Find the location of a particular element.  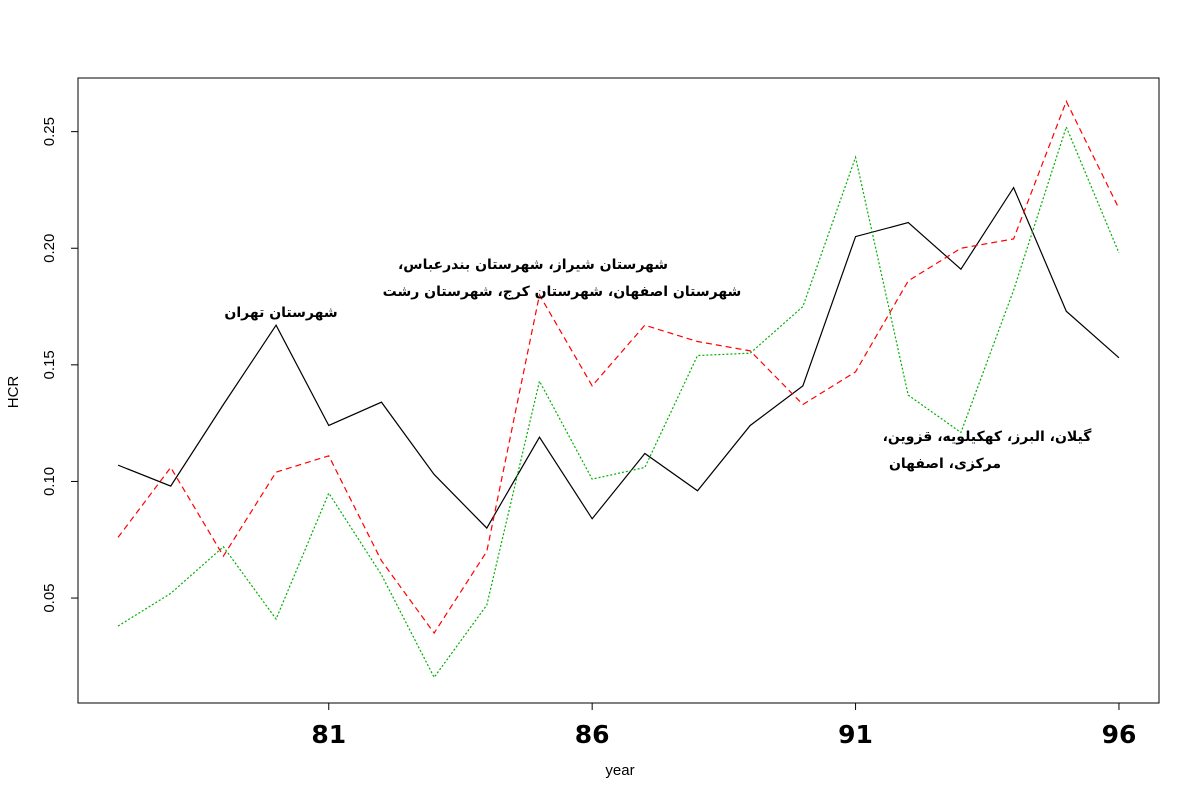

x-tick-label: 91 is located at coordinates (855, 734).